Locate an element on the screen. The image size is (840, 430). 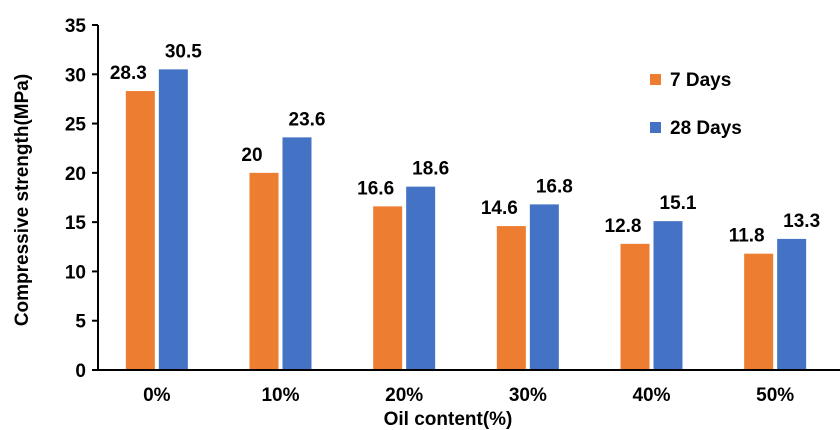
legend-label: 28 Days is located at coordinates (706, 128).